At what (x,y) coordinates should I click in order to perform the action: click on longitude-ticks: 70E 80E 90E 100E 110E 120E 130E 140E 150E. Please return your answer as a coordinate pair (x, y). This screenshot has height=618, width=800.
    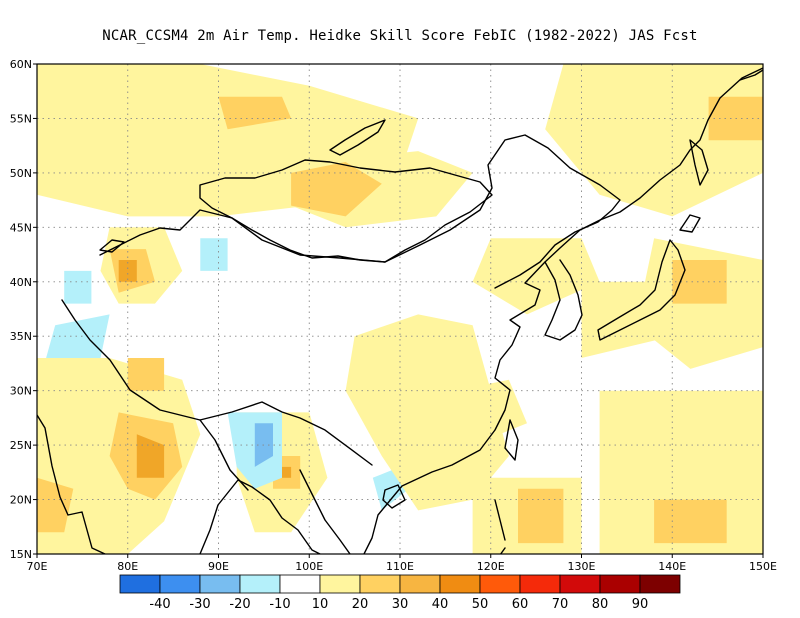
    Looking at the image, I should click on (402, 563).